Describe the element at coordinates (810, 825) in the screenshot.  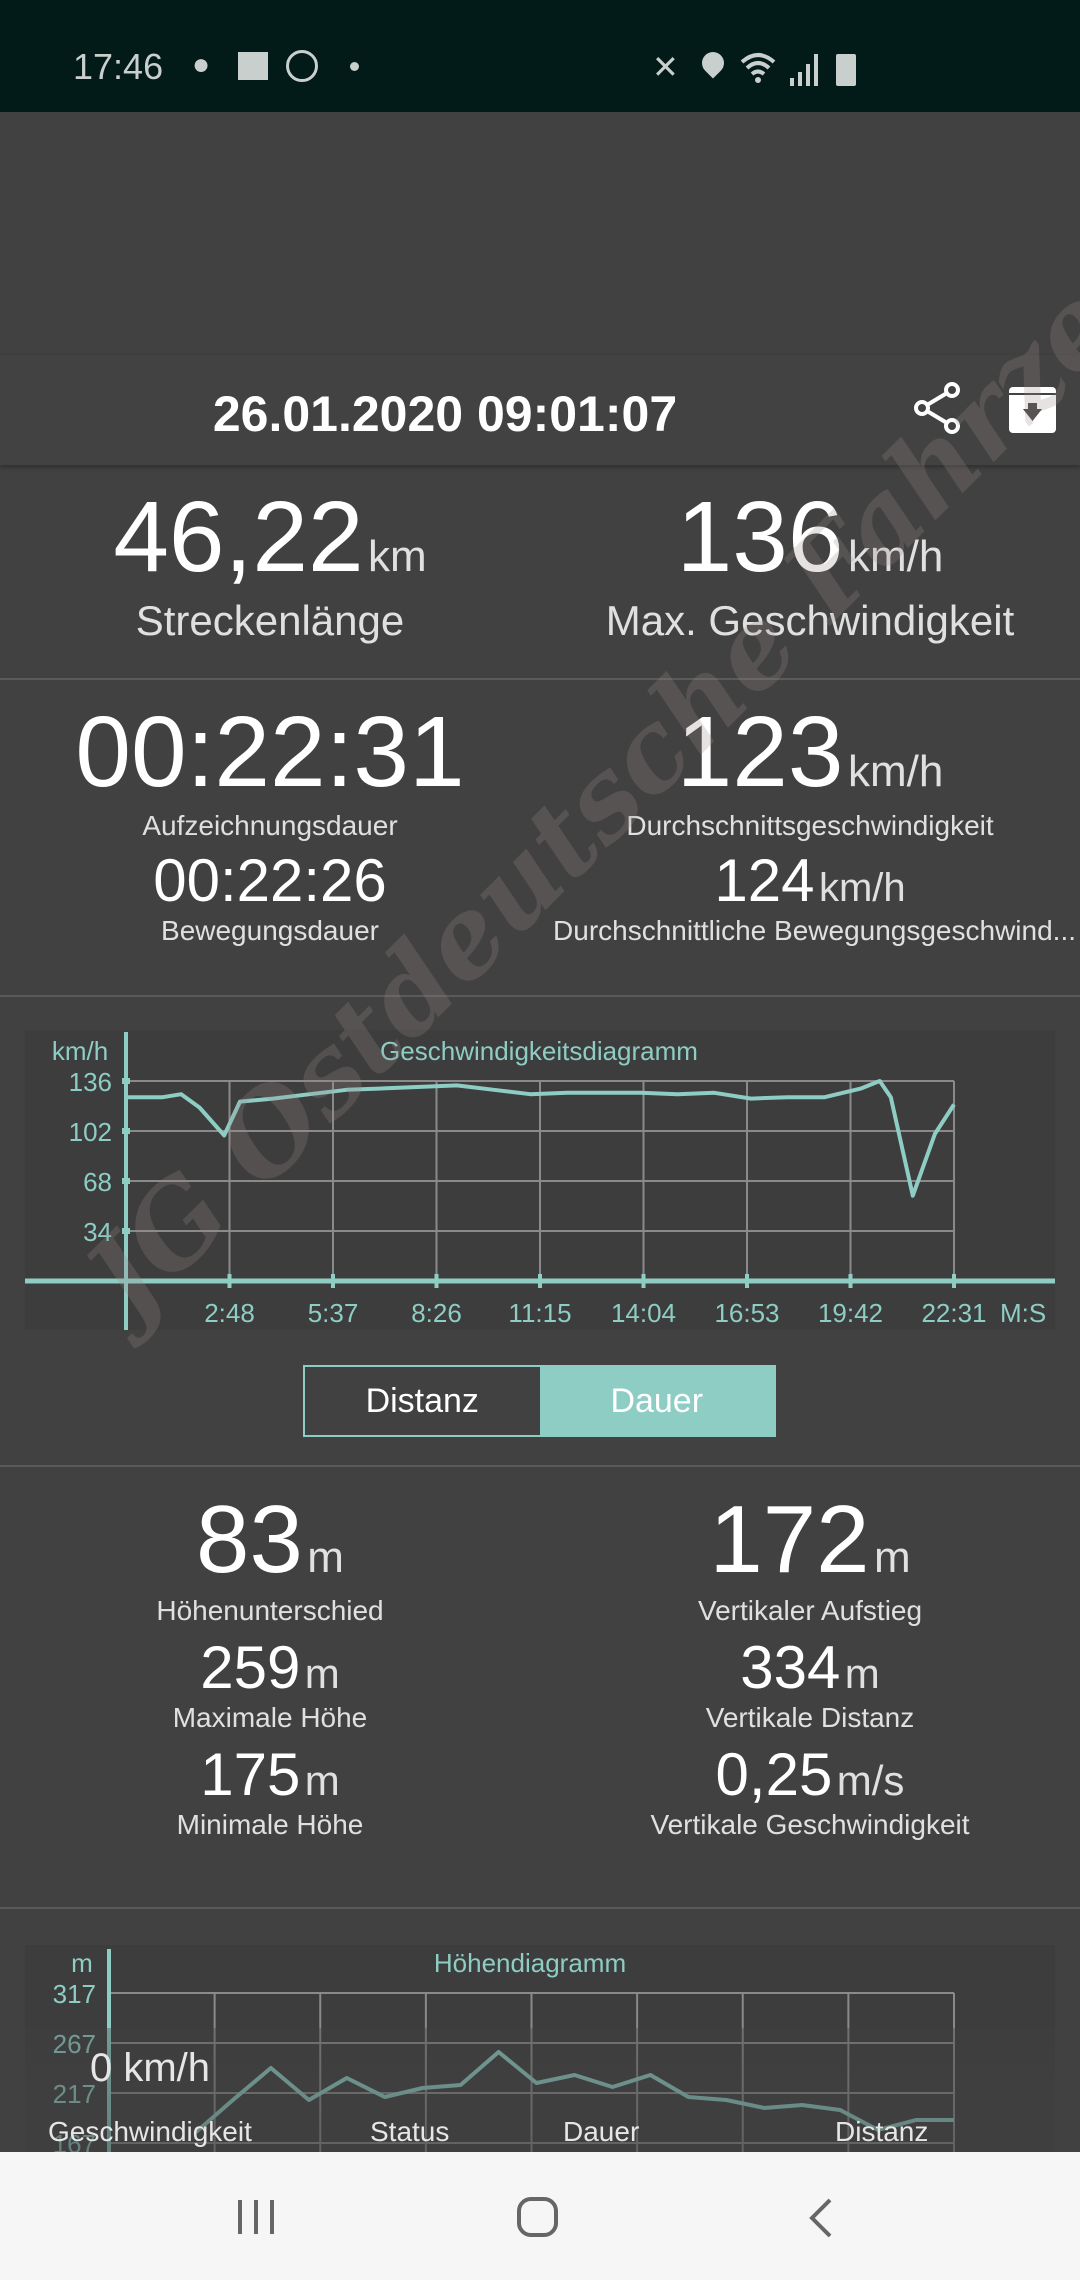
I see `avg-speed-label: Durchschnittsgeschwindigkeit` at that location.